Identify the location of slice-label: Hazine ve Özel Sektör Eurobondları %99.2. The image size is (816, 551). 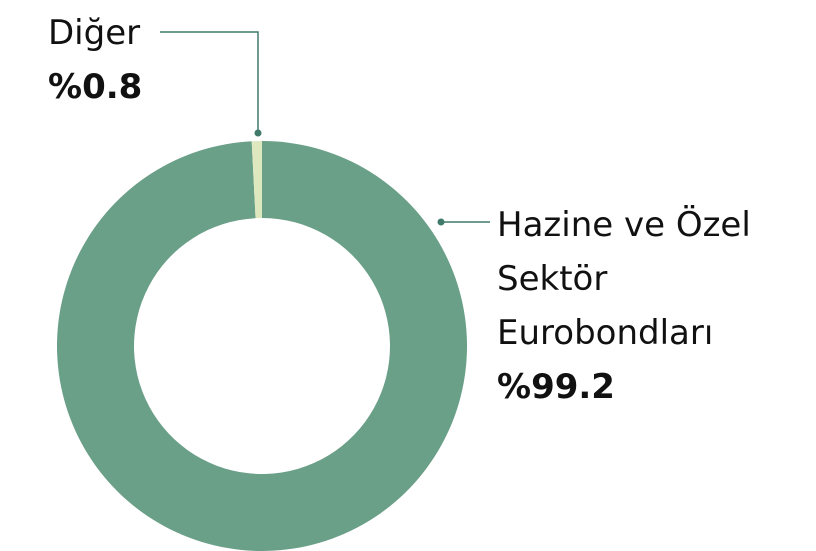
(637, 306).